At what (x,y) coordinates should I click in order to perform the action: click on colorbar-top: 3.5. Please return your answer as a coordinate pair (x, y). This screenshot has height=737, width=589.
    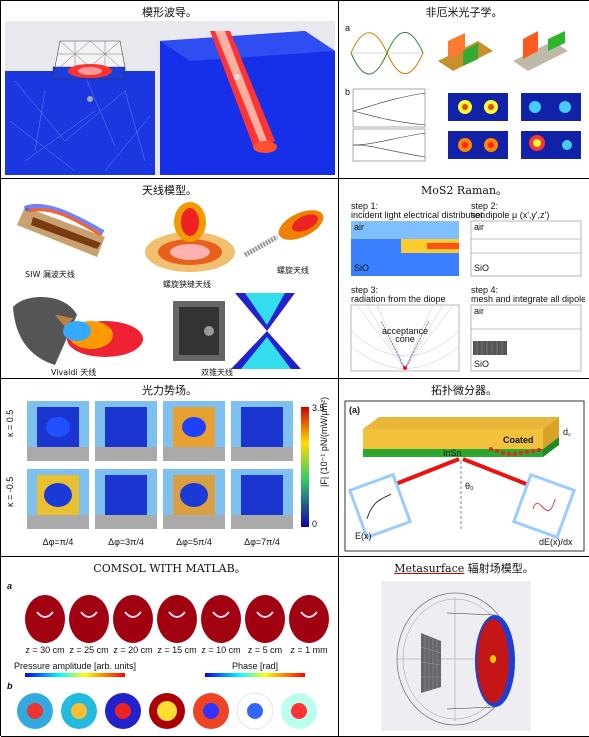
    Looking at the image, I should click on (318, 408).